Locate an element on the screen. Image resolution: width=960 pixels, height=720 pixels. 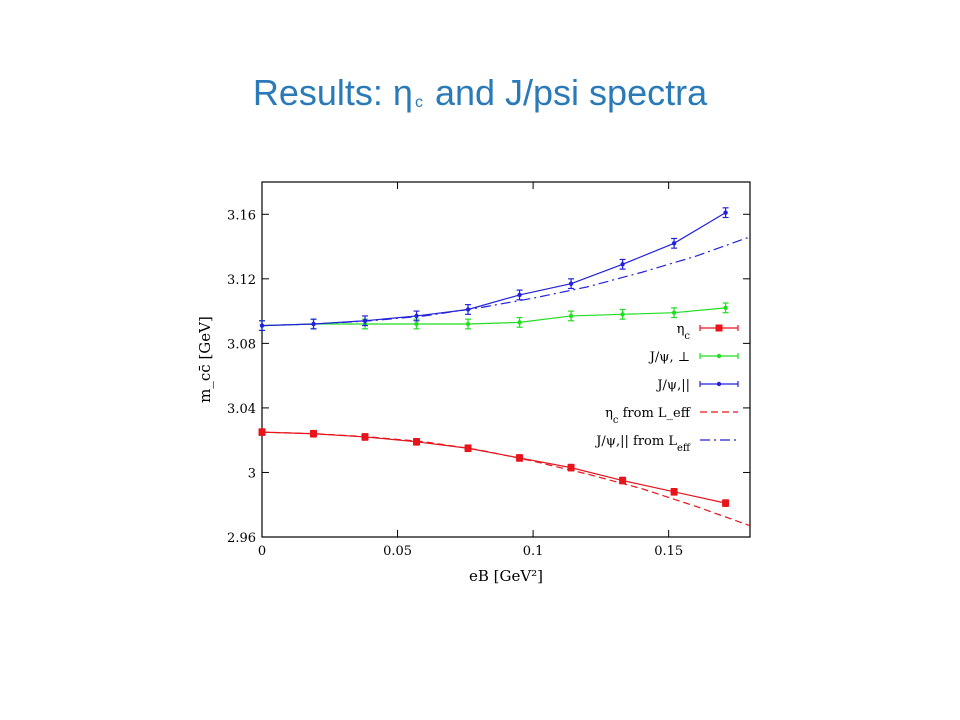
y-tick-label: 3.12 is located at coordinates (241, 280).